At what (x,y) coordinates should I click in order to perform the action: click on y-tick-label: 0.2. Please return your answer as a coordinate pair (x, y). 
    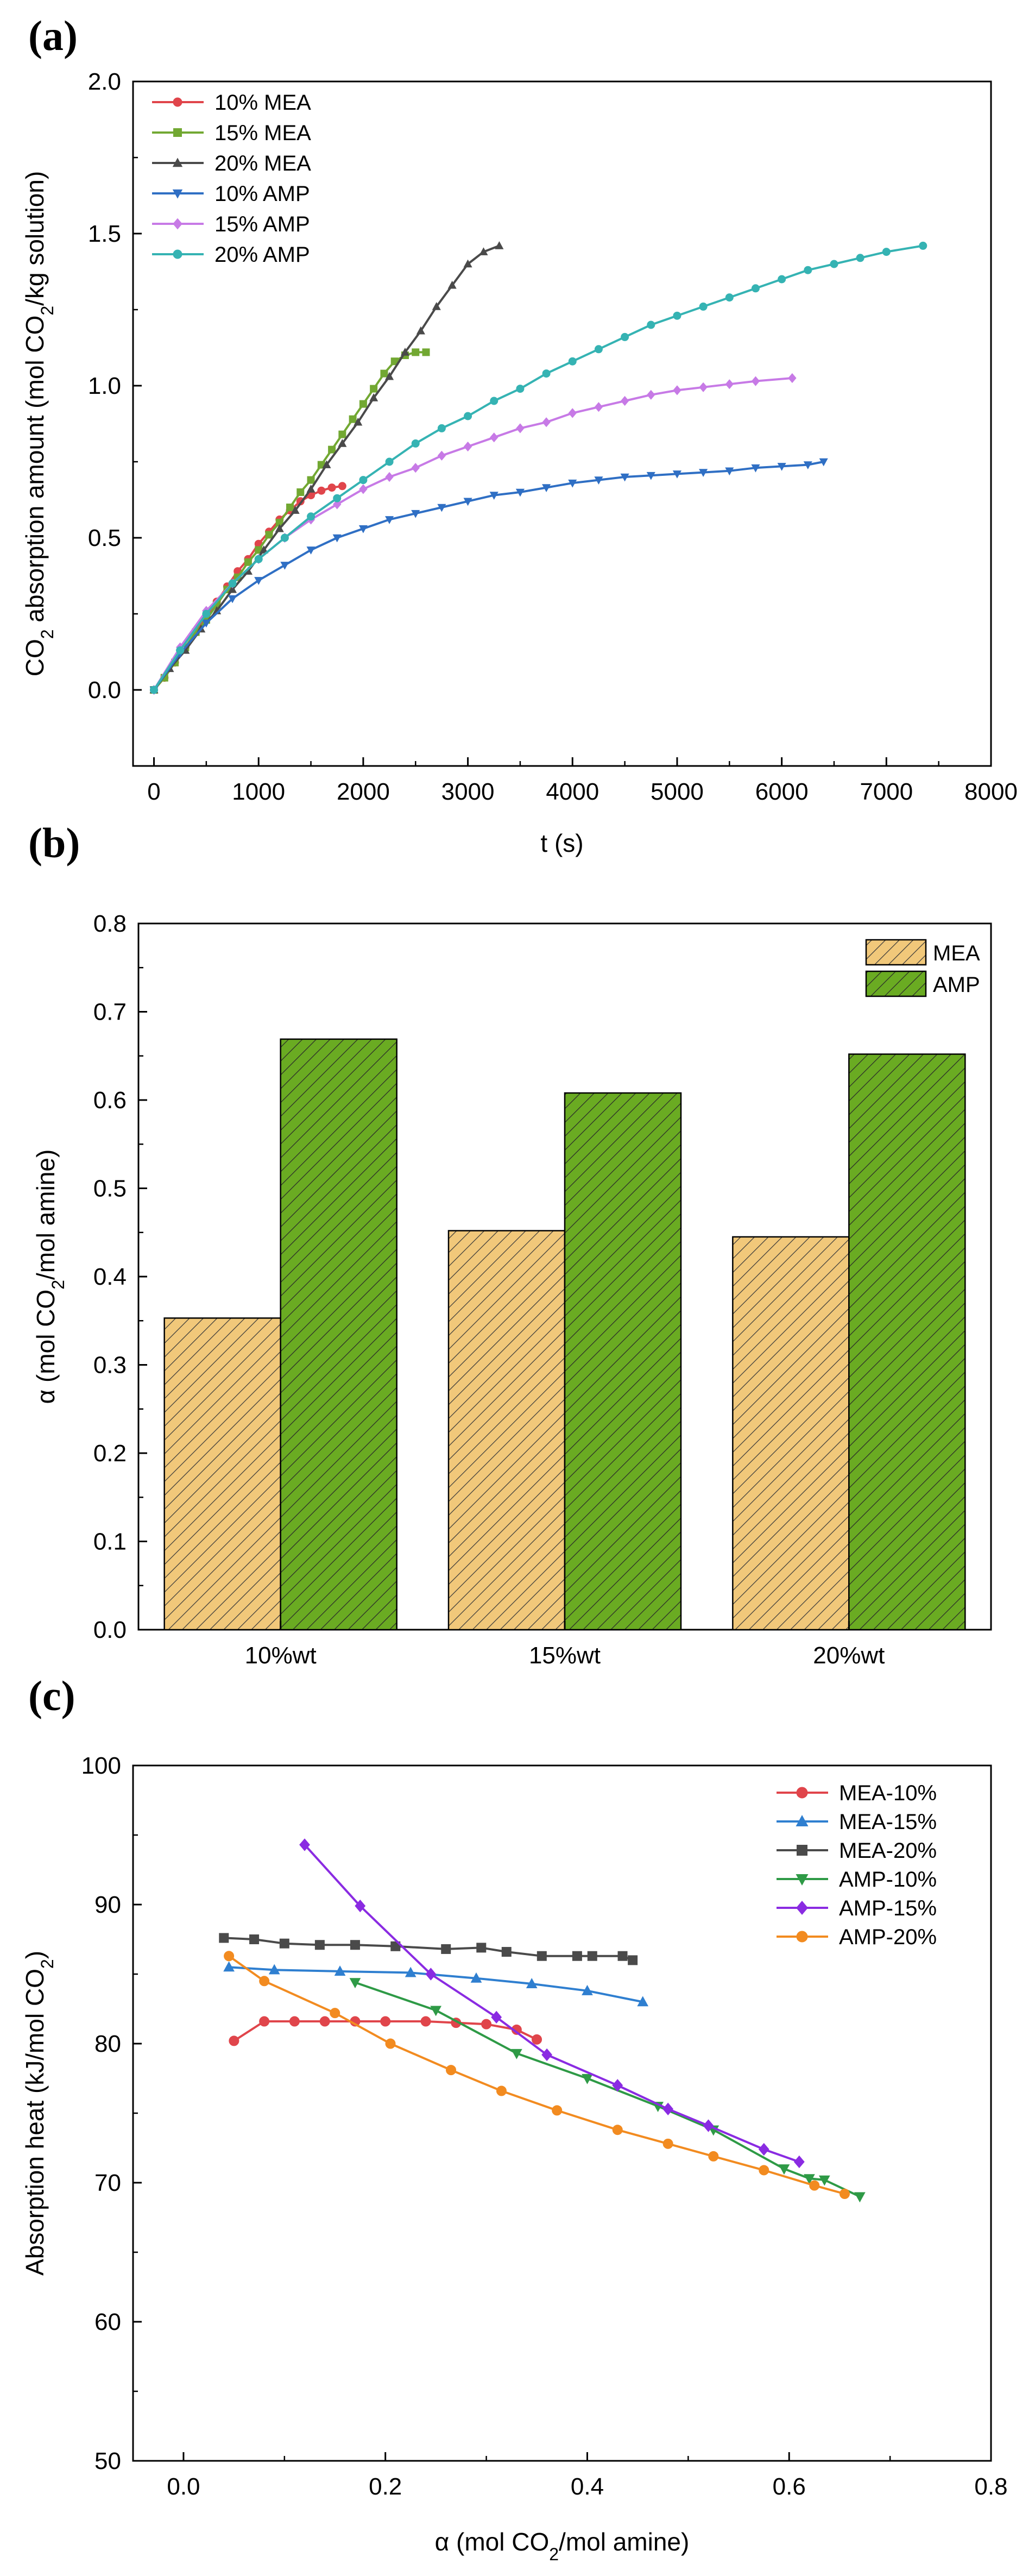
    Looking at the image, I should click on (110, 1453).